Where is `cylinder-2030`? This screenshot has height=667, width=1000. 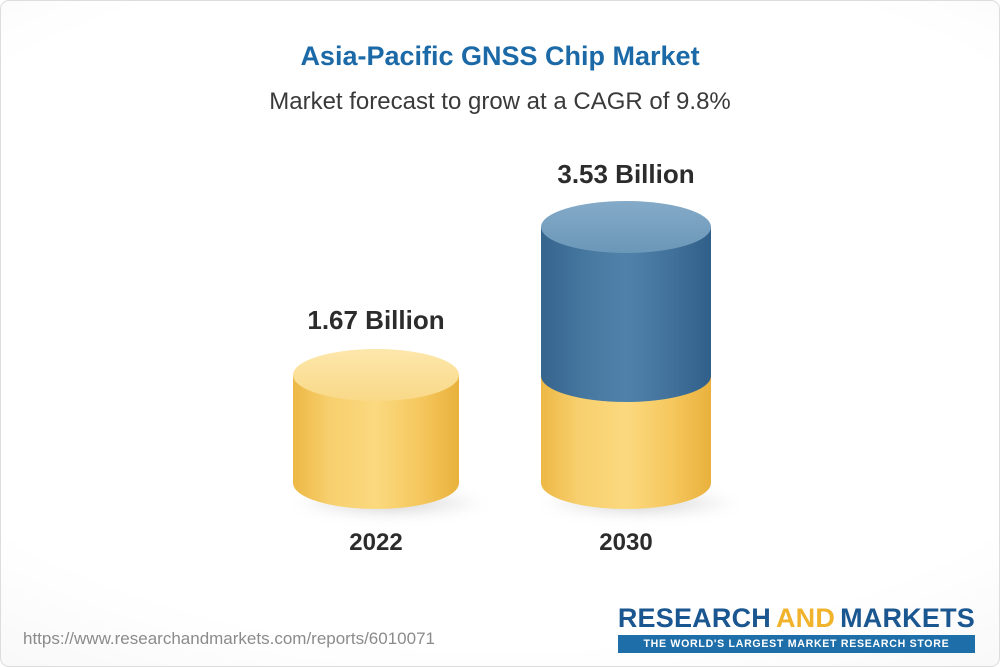
cylinder-2030 is located at coordinates (640, 360).